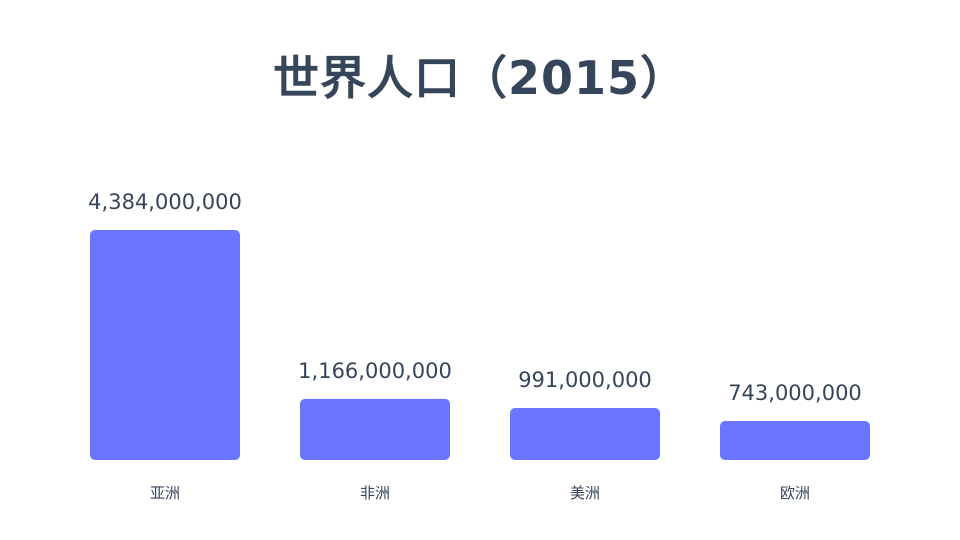 The width and height of the screenshot is (960, 540). Describe the element at coordinates (375, 493) in the screenshot. I see `category-label-2: 非洲` at that location.